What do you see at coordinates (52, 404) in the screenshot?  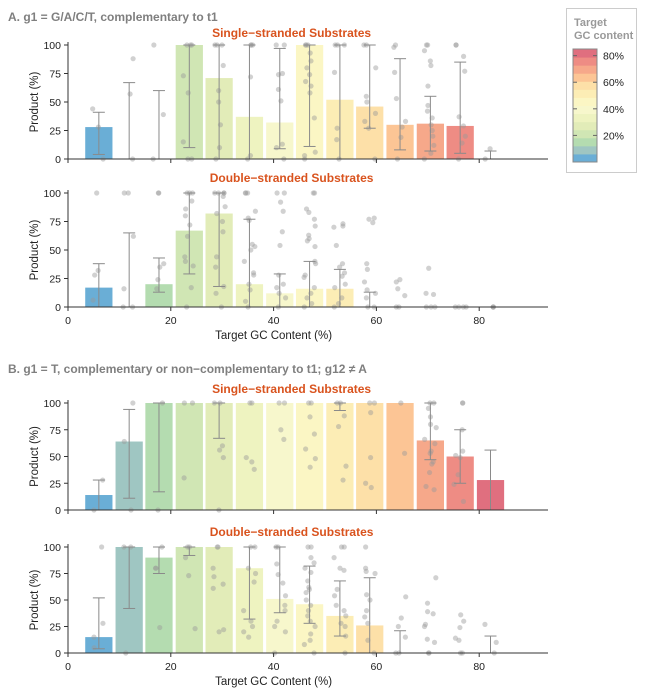 I see `y-tick-label: 100` at bounding box center [52, 404].